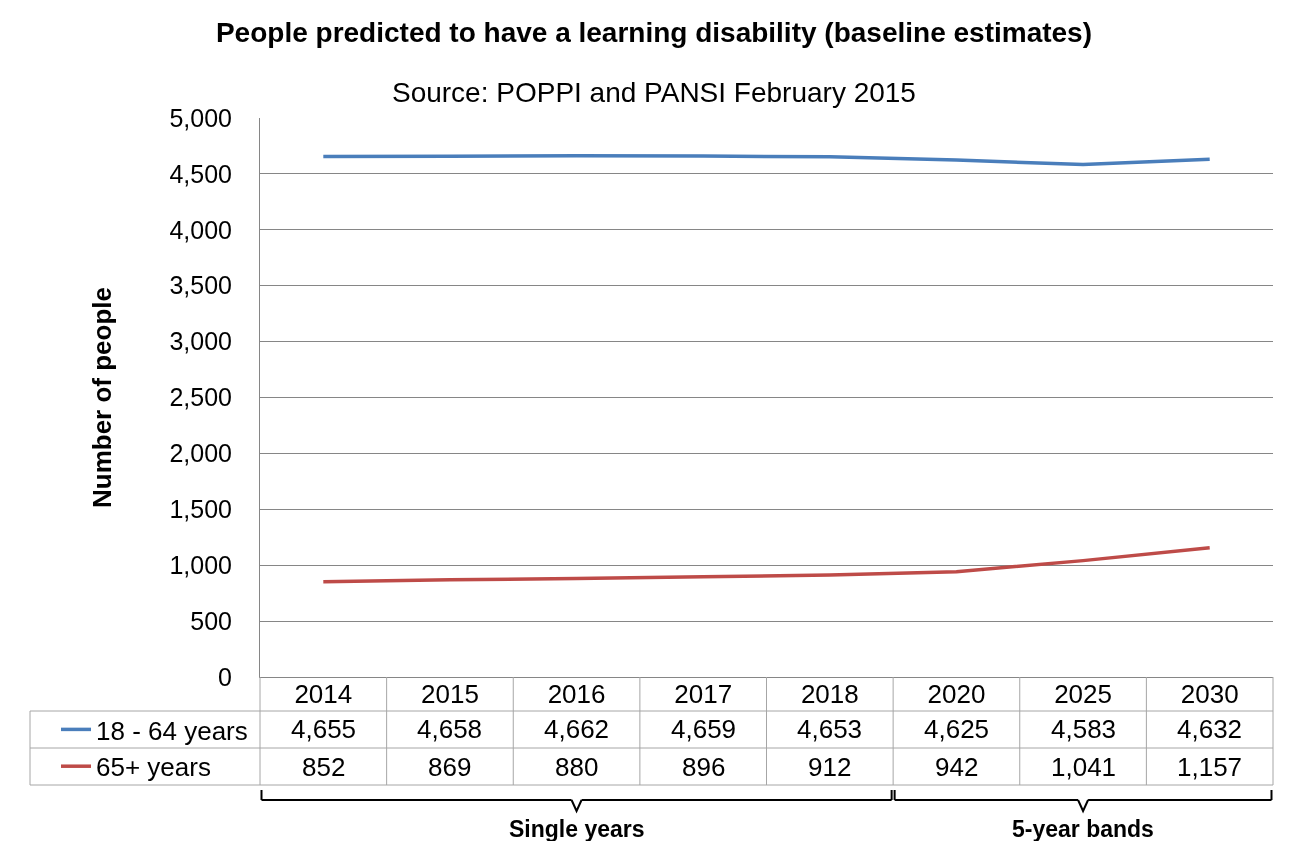  I want to click on x-tick-label: 2030, so click(1209, 694).